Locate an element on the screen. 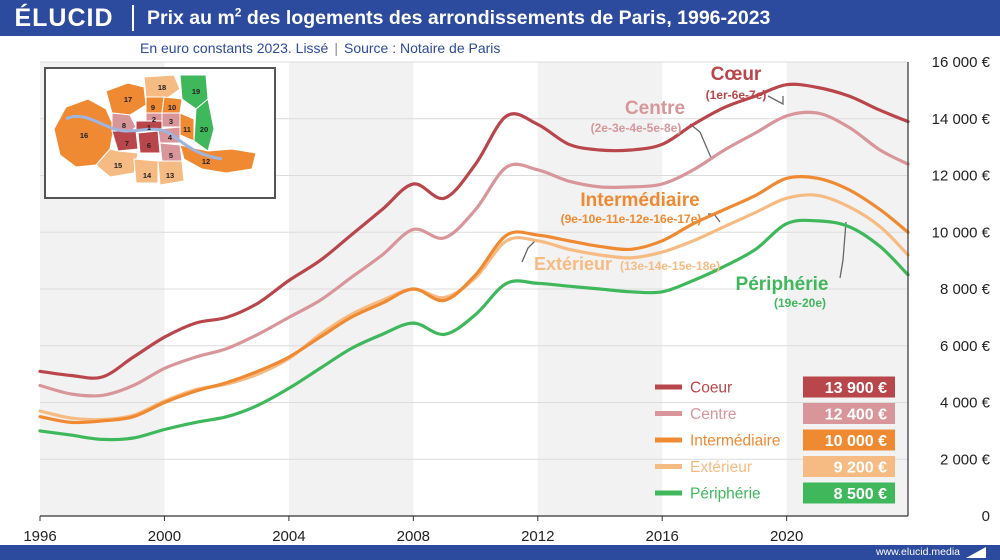 Image resolution: width=1000 pixels, height=560 pixels. legend-value-0: 13 900 € is located at coordinates (856, 388).